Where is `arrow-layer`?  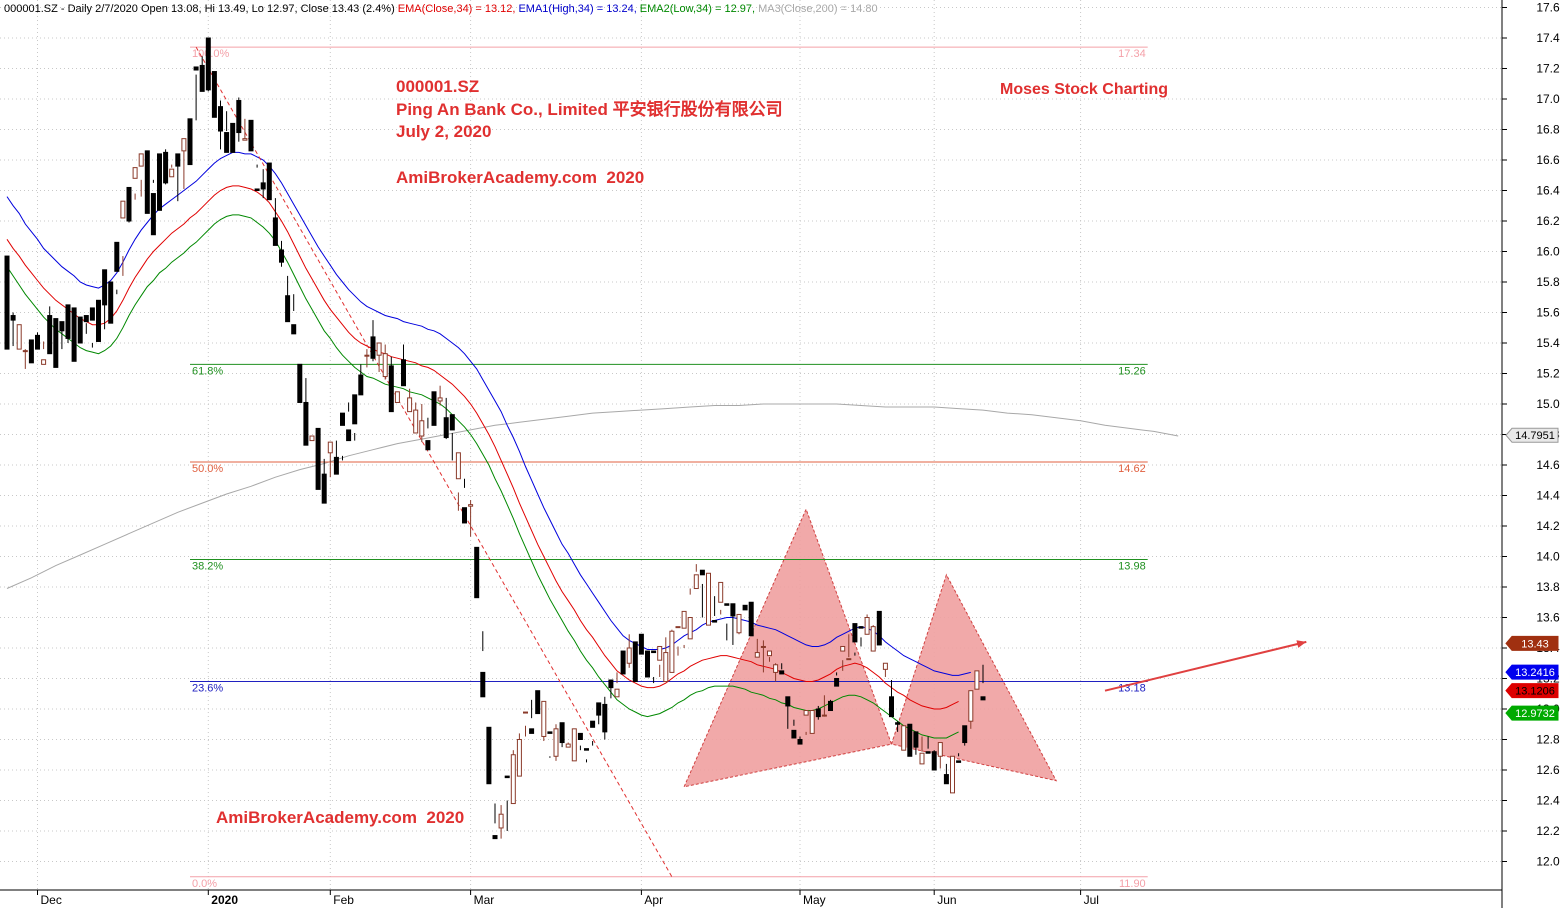
arrow-layer is located at coordinates (1205, 666).